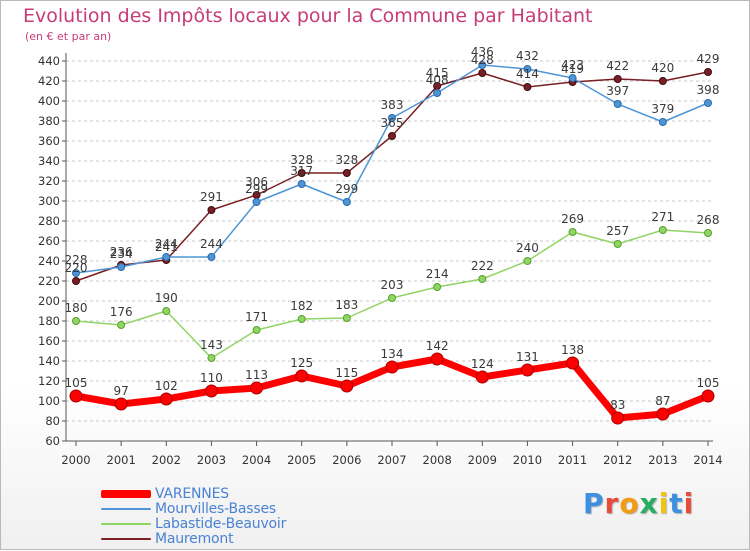 The image size is (750, 551). What do you see at coordinates (256, 375) in the screenshot?
I see `data-label-varennes: 113` at bounding box center [256, 375].